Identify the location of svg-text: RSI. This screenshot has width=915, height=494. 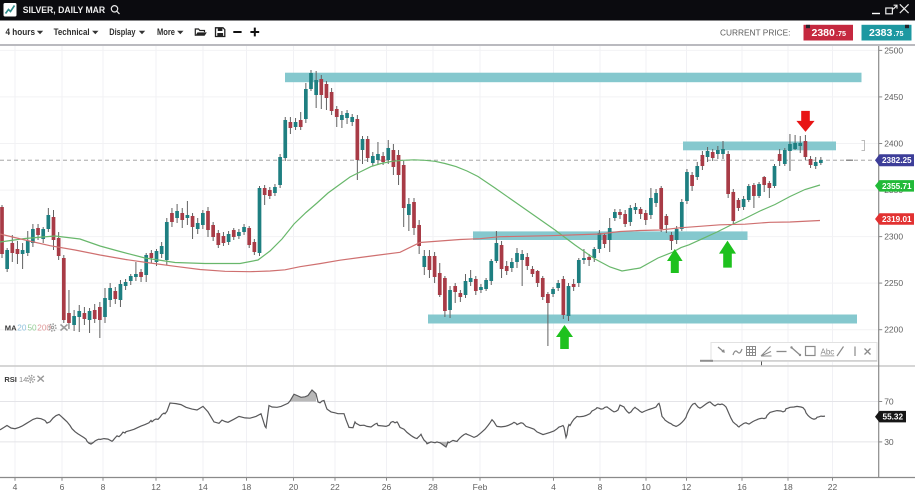
(10, 379).